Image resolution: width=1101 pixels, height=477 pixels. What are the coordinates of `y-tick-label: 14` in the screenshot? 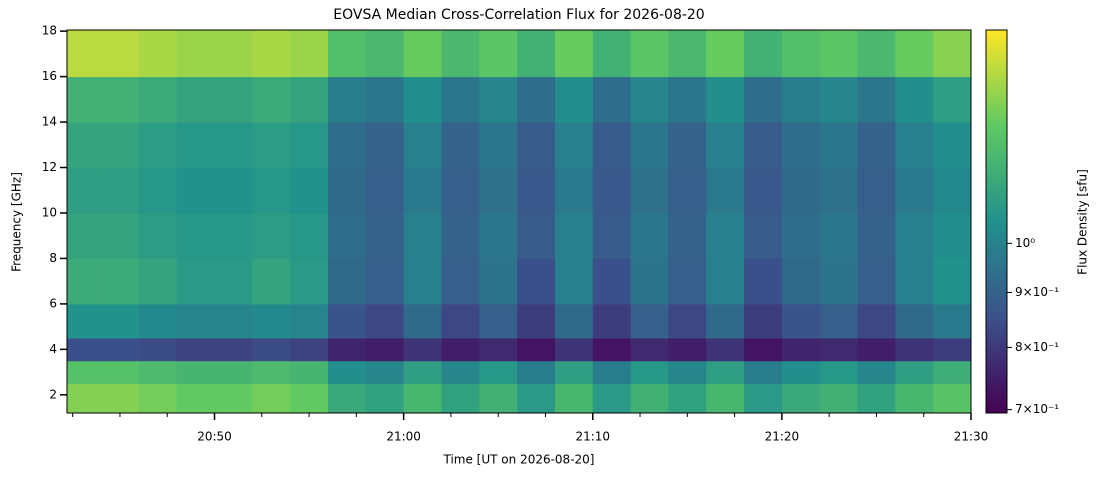 It's located at (49, 122).